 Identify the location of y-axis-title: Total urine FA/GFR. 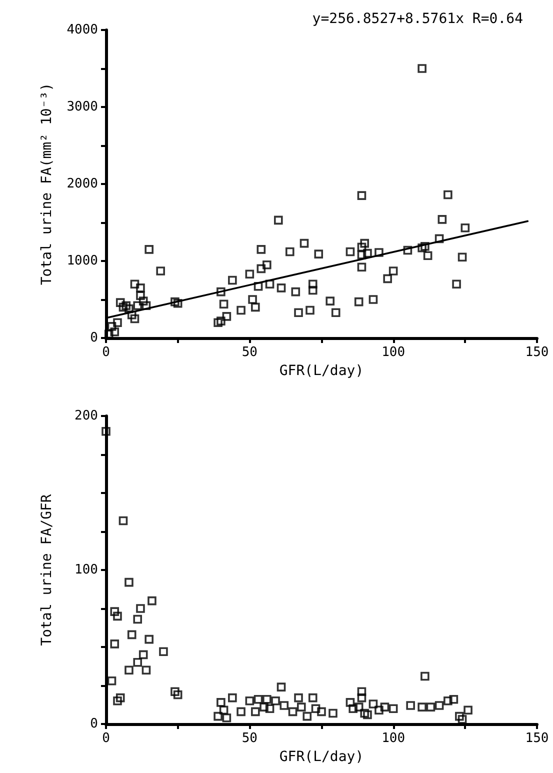
(47, 570).